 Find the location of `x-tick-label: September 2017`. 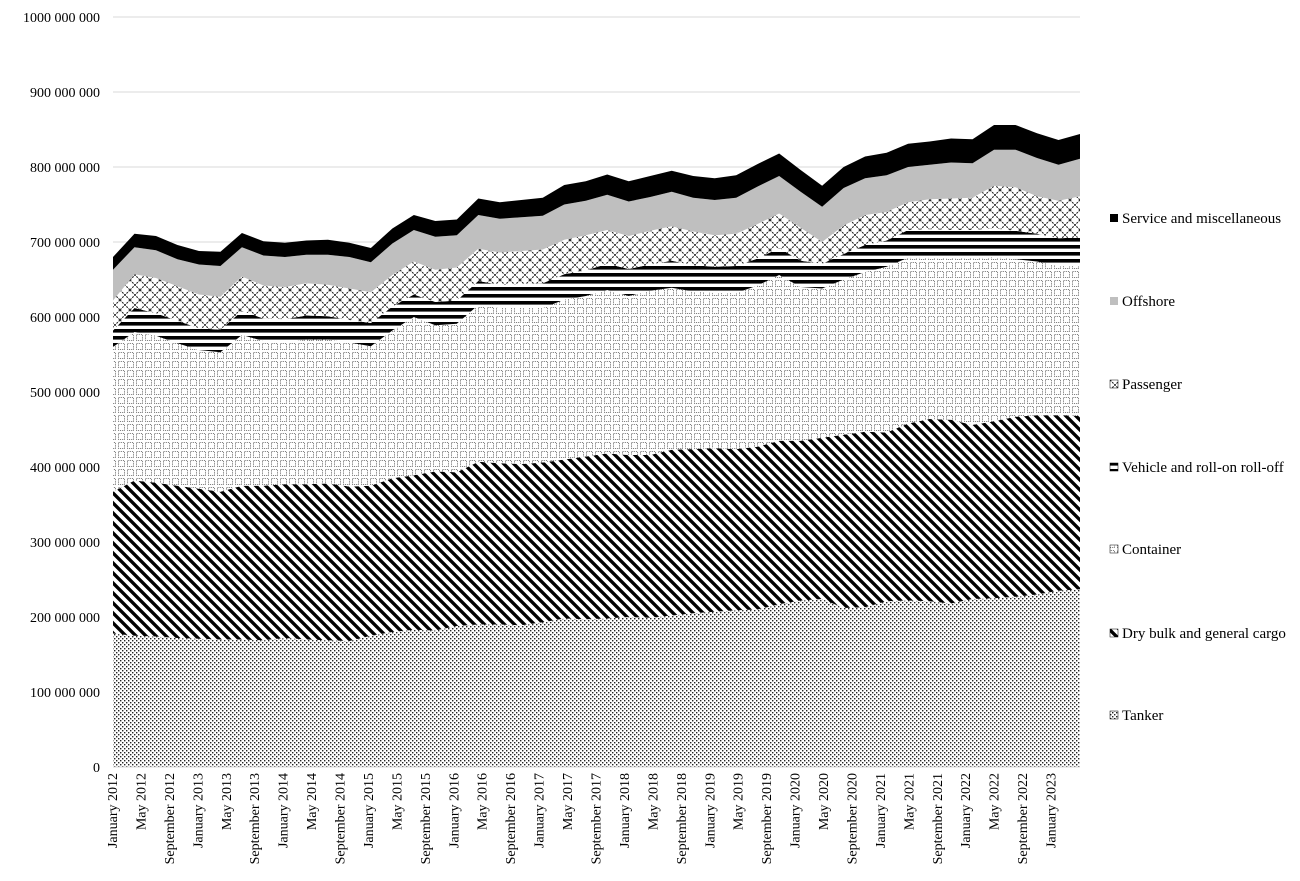

x-tick-label: September 2017 is located at coordinates (597, 818).